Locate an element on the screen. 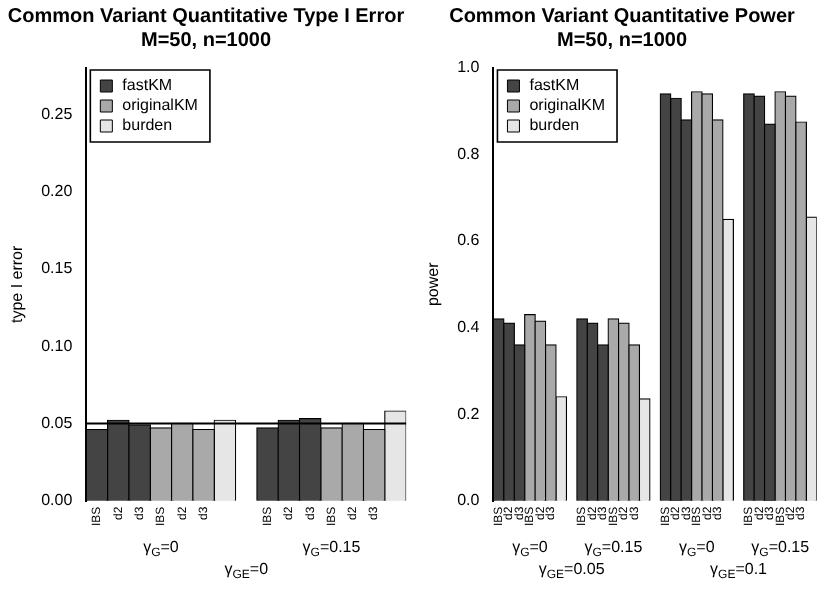  y-tick-label: 0.4 is located at coordinates (469, 327).